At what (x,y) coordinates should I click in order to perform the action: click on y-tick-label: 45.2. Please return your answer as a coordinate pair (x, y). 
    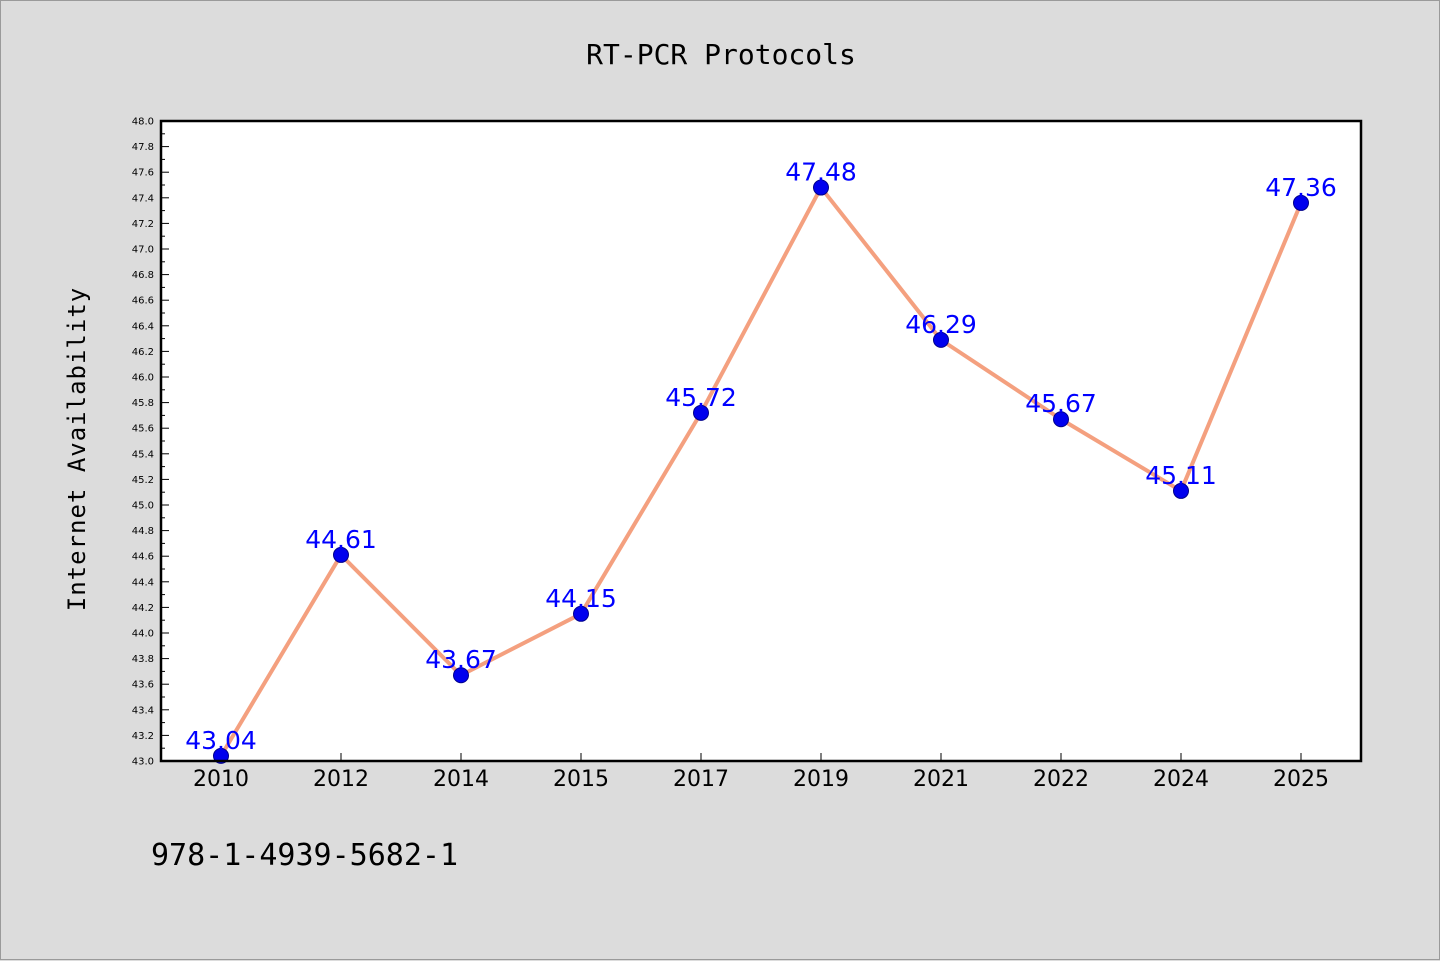
    Looking at the image, I should click on (143, 480).